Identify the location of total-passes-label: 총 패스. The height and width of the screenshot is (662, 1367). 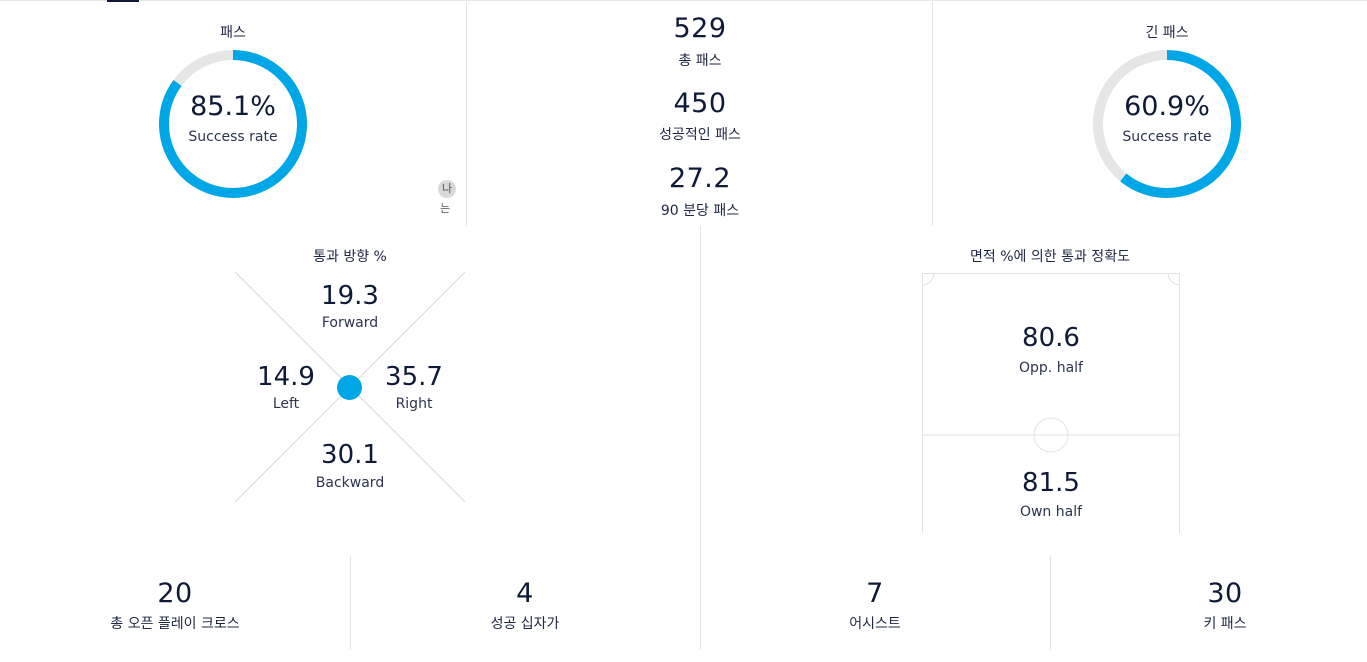
(700, 61).